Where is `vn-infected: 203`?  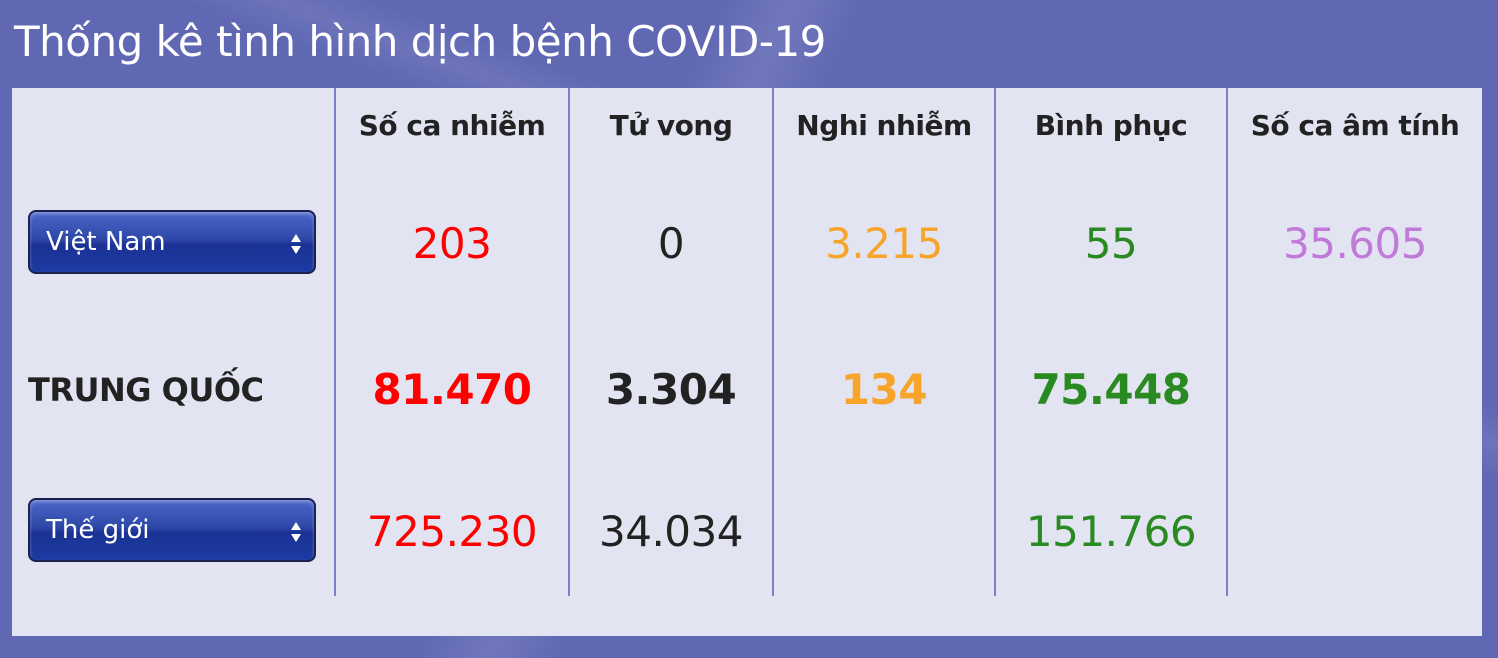
vn-infected: 203 is located at coordinates (452, 243).